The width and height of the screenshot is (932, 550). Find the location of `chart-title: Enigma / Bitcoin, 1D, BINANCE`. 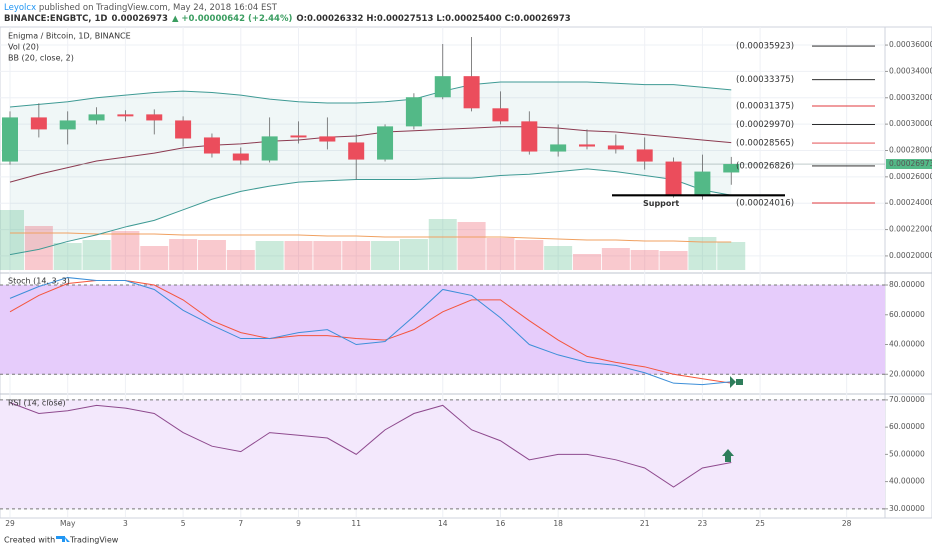

chart-title: Enigma / Bitcoin, 1D, BINANCE is located at coordinates (69, 36).